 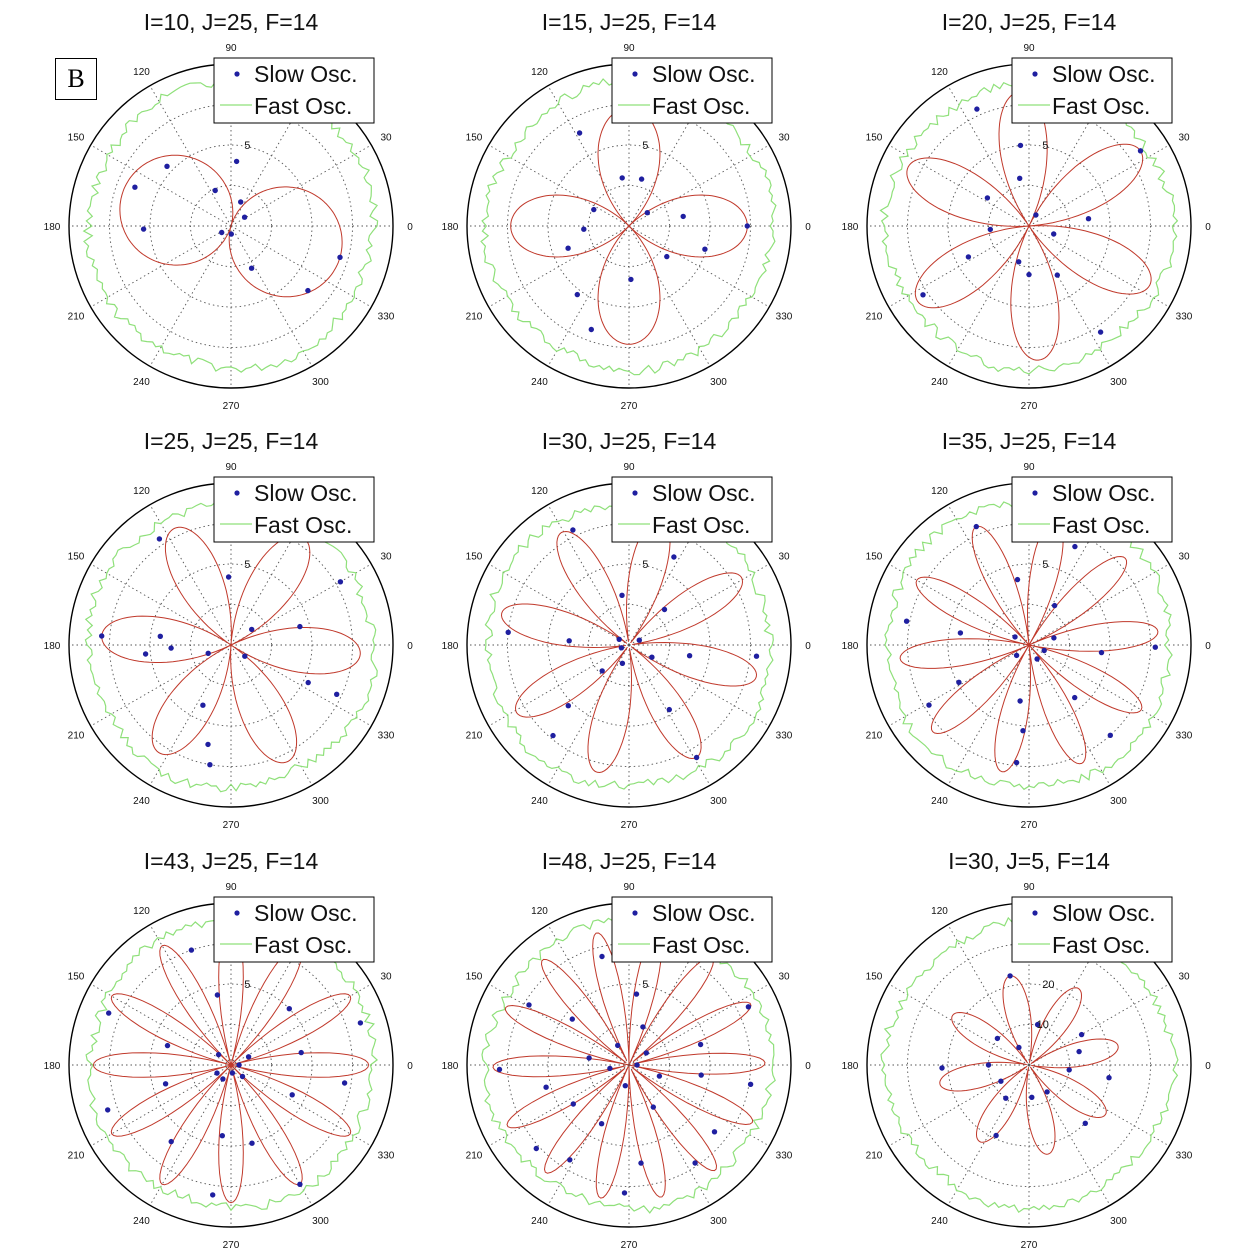 What do you see at coordinates (539, 491) in the screenshot?
I see `angle-tick-label: 120` at bounding box center [539, 491].